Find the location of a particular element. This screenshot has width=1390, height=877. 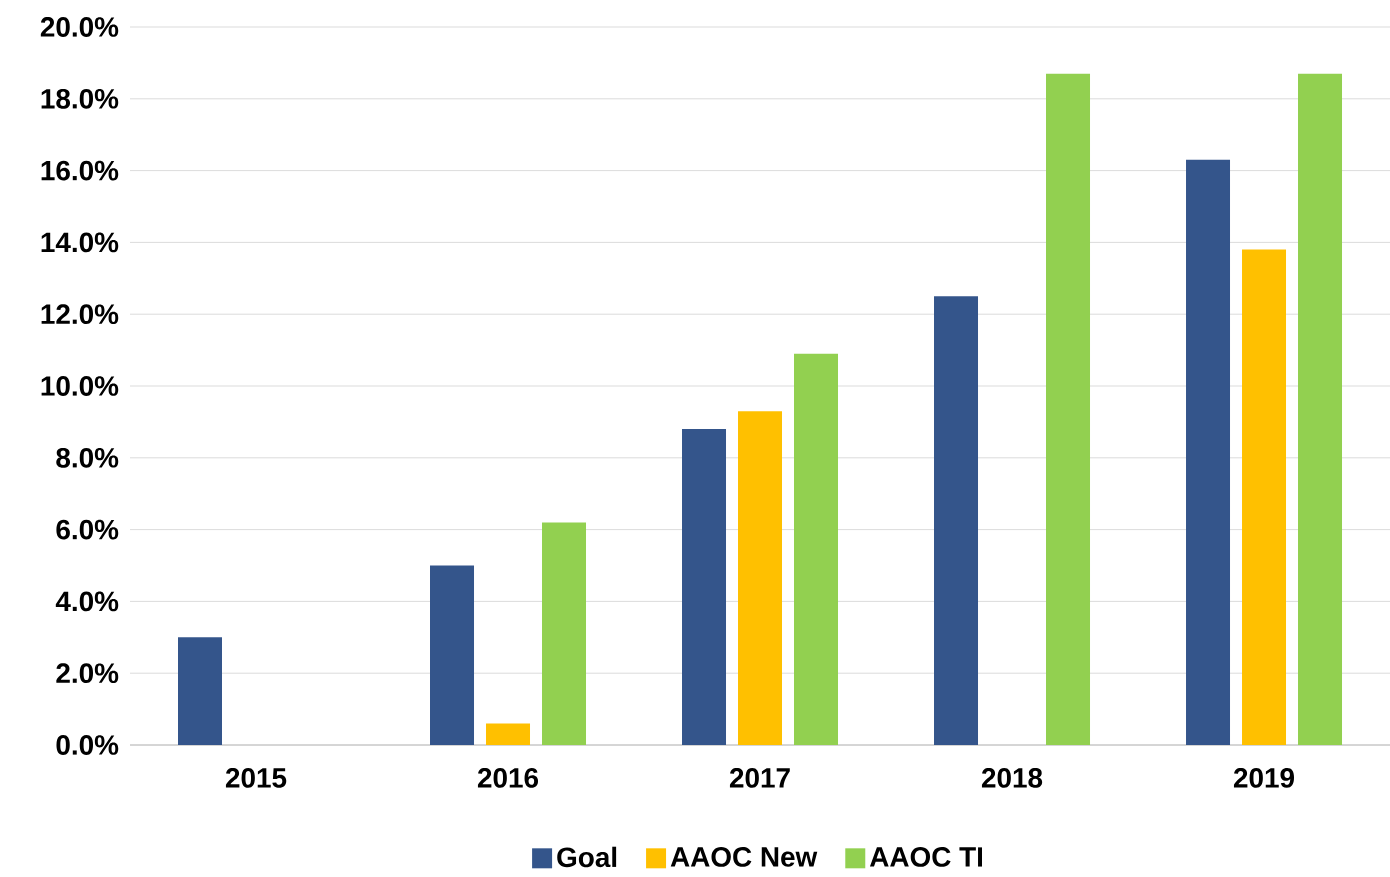

legend-label: AAOC TI is located at coordinates (926, 857).